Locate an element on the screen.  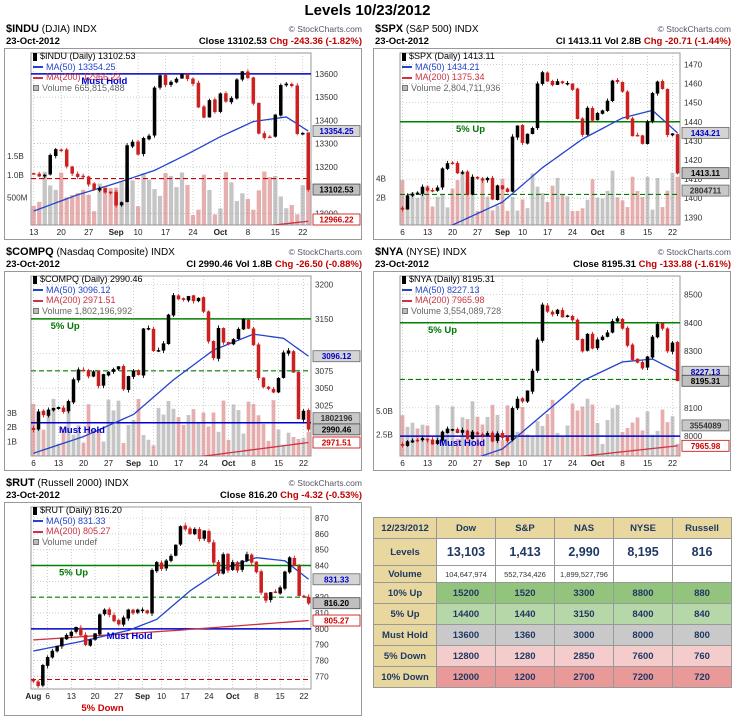
table-row-up5: 5% Up 14400 1440 3150 8400 840 is located at coordinates (552, 614).